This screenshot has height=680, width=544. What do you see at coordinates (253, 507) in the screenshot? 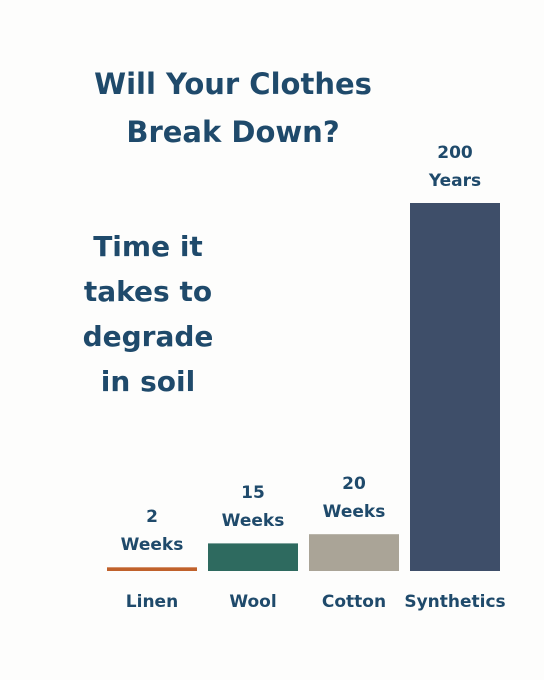
I see `value-label: 15 Weeks` at bounding box center [253, 507].